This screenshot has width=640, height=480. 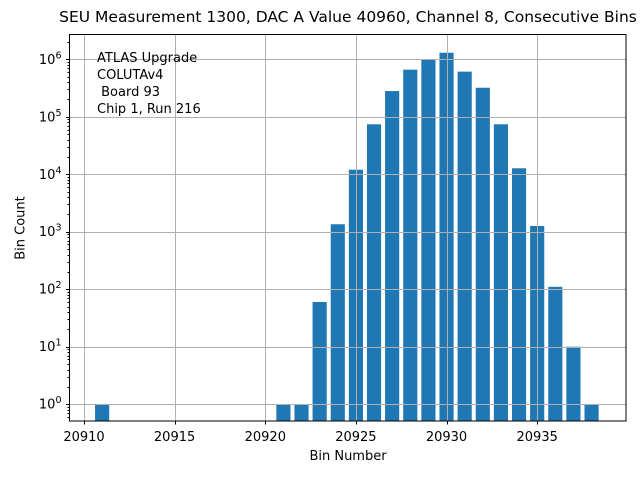 What do you see at coordinates (130, 75) in the screenshot?
I see `annotation-line: COLUTAv4` at bounding box center [130, 75].